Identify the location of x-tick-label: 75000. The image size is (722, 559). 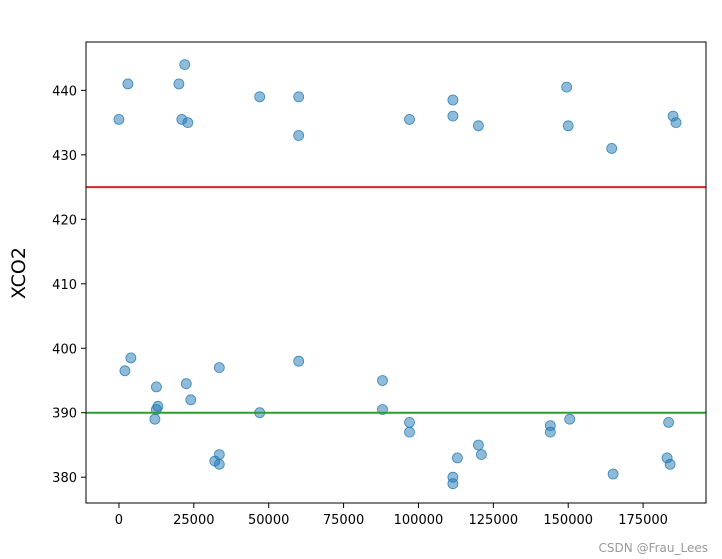
(343, 520).